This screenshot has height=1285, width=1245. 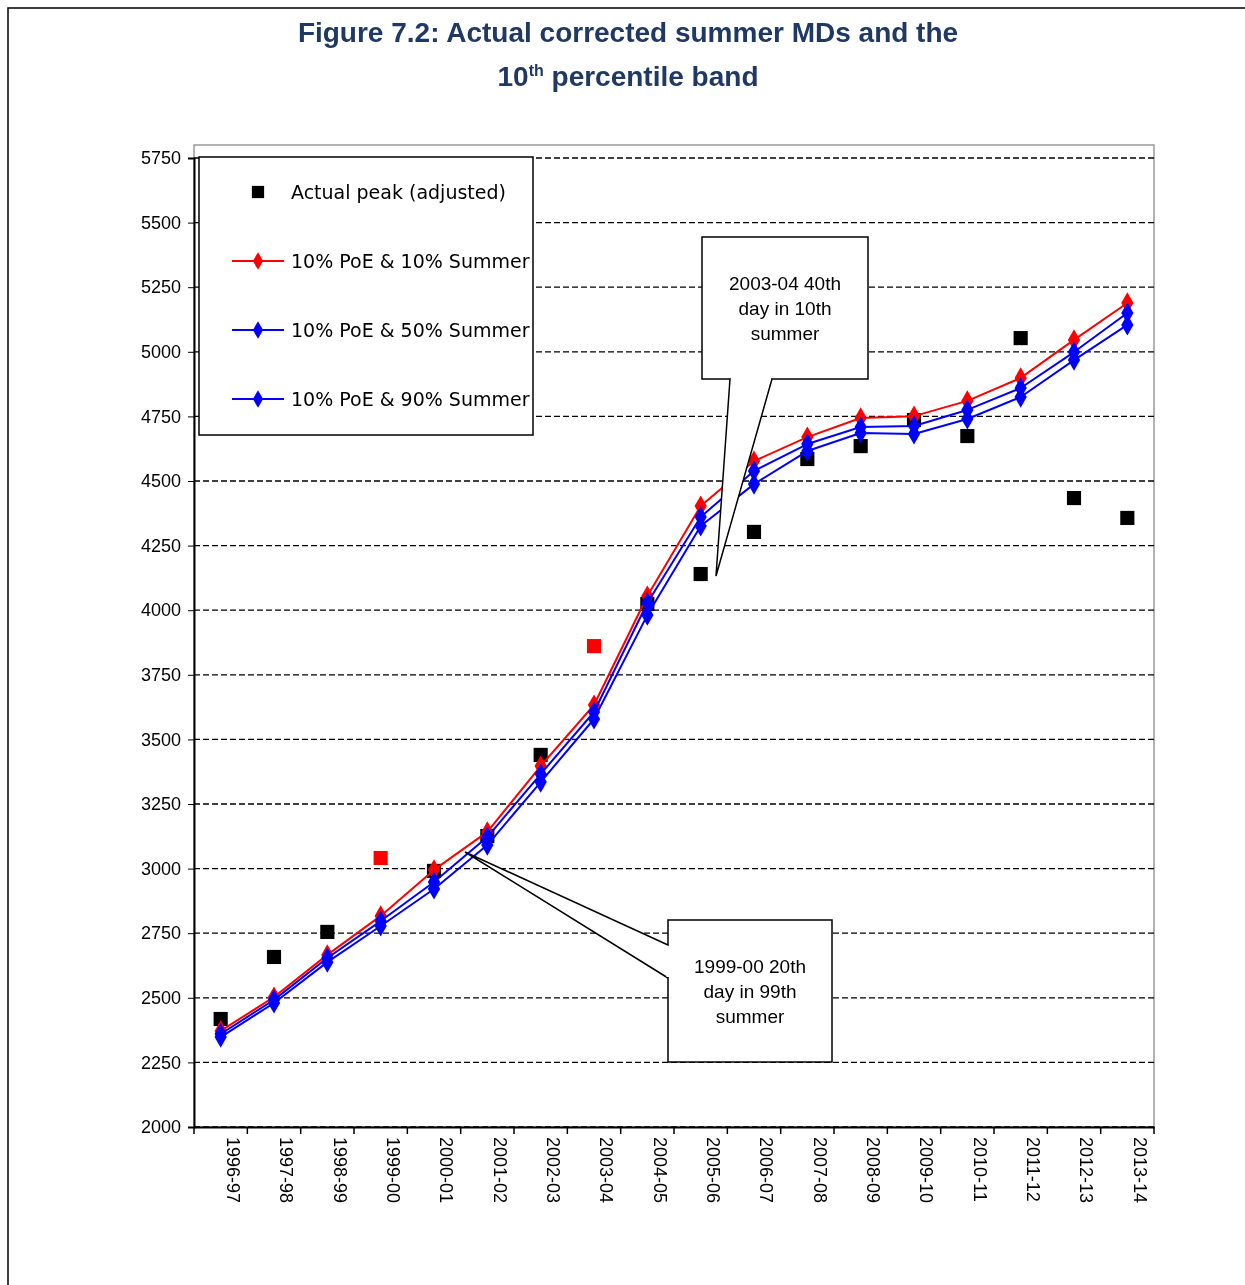 I want to click on x-tick-label: 1996-97, so click(x=232, y=1170).